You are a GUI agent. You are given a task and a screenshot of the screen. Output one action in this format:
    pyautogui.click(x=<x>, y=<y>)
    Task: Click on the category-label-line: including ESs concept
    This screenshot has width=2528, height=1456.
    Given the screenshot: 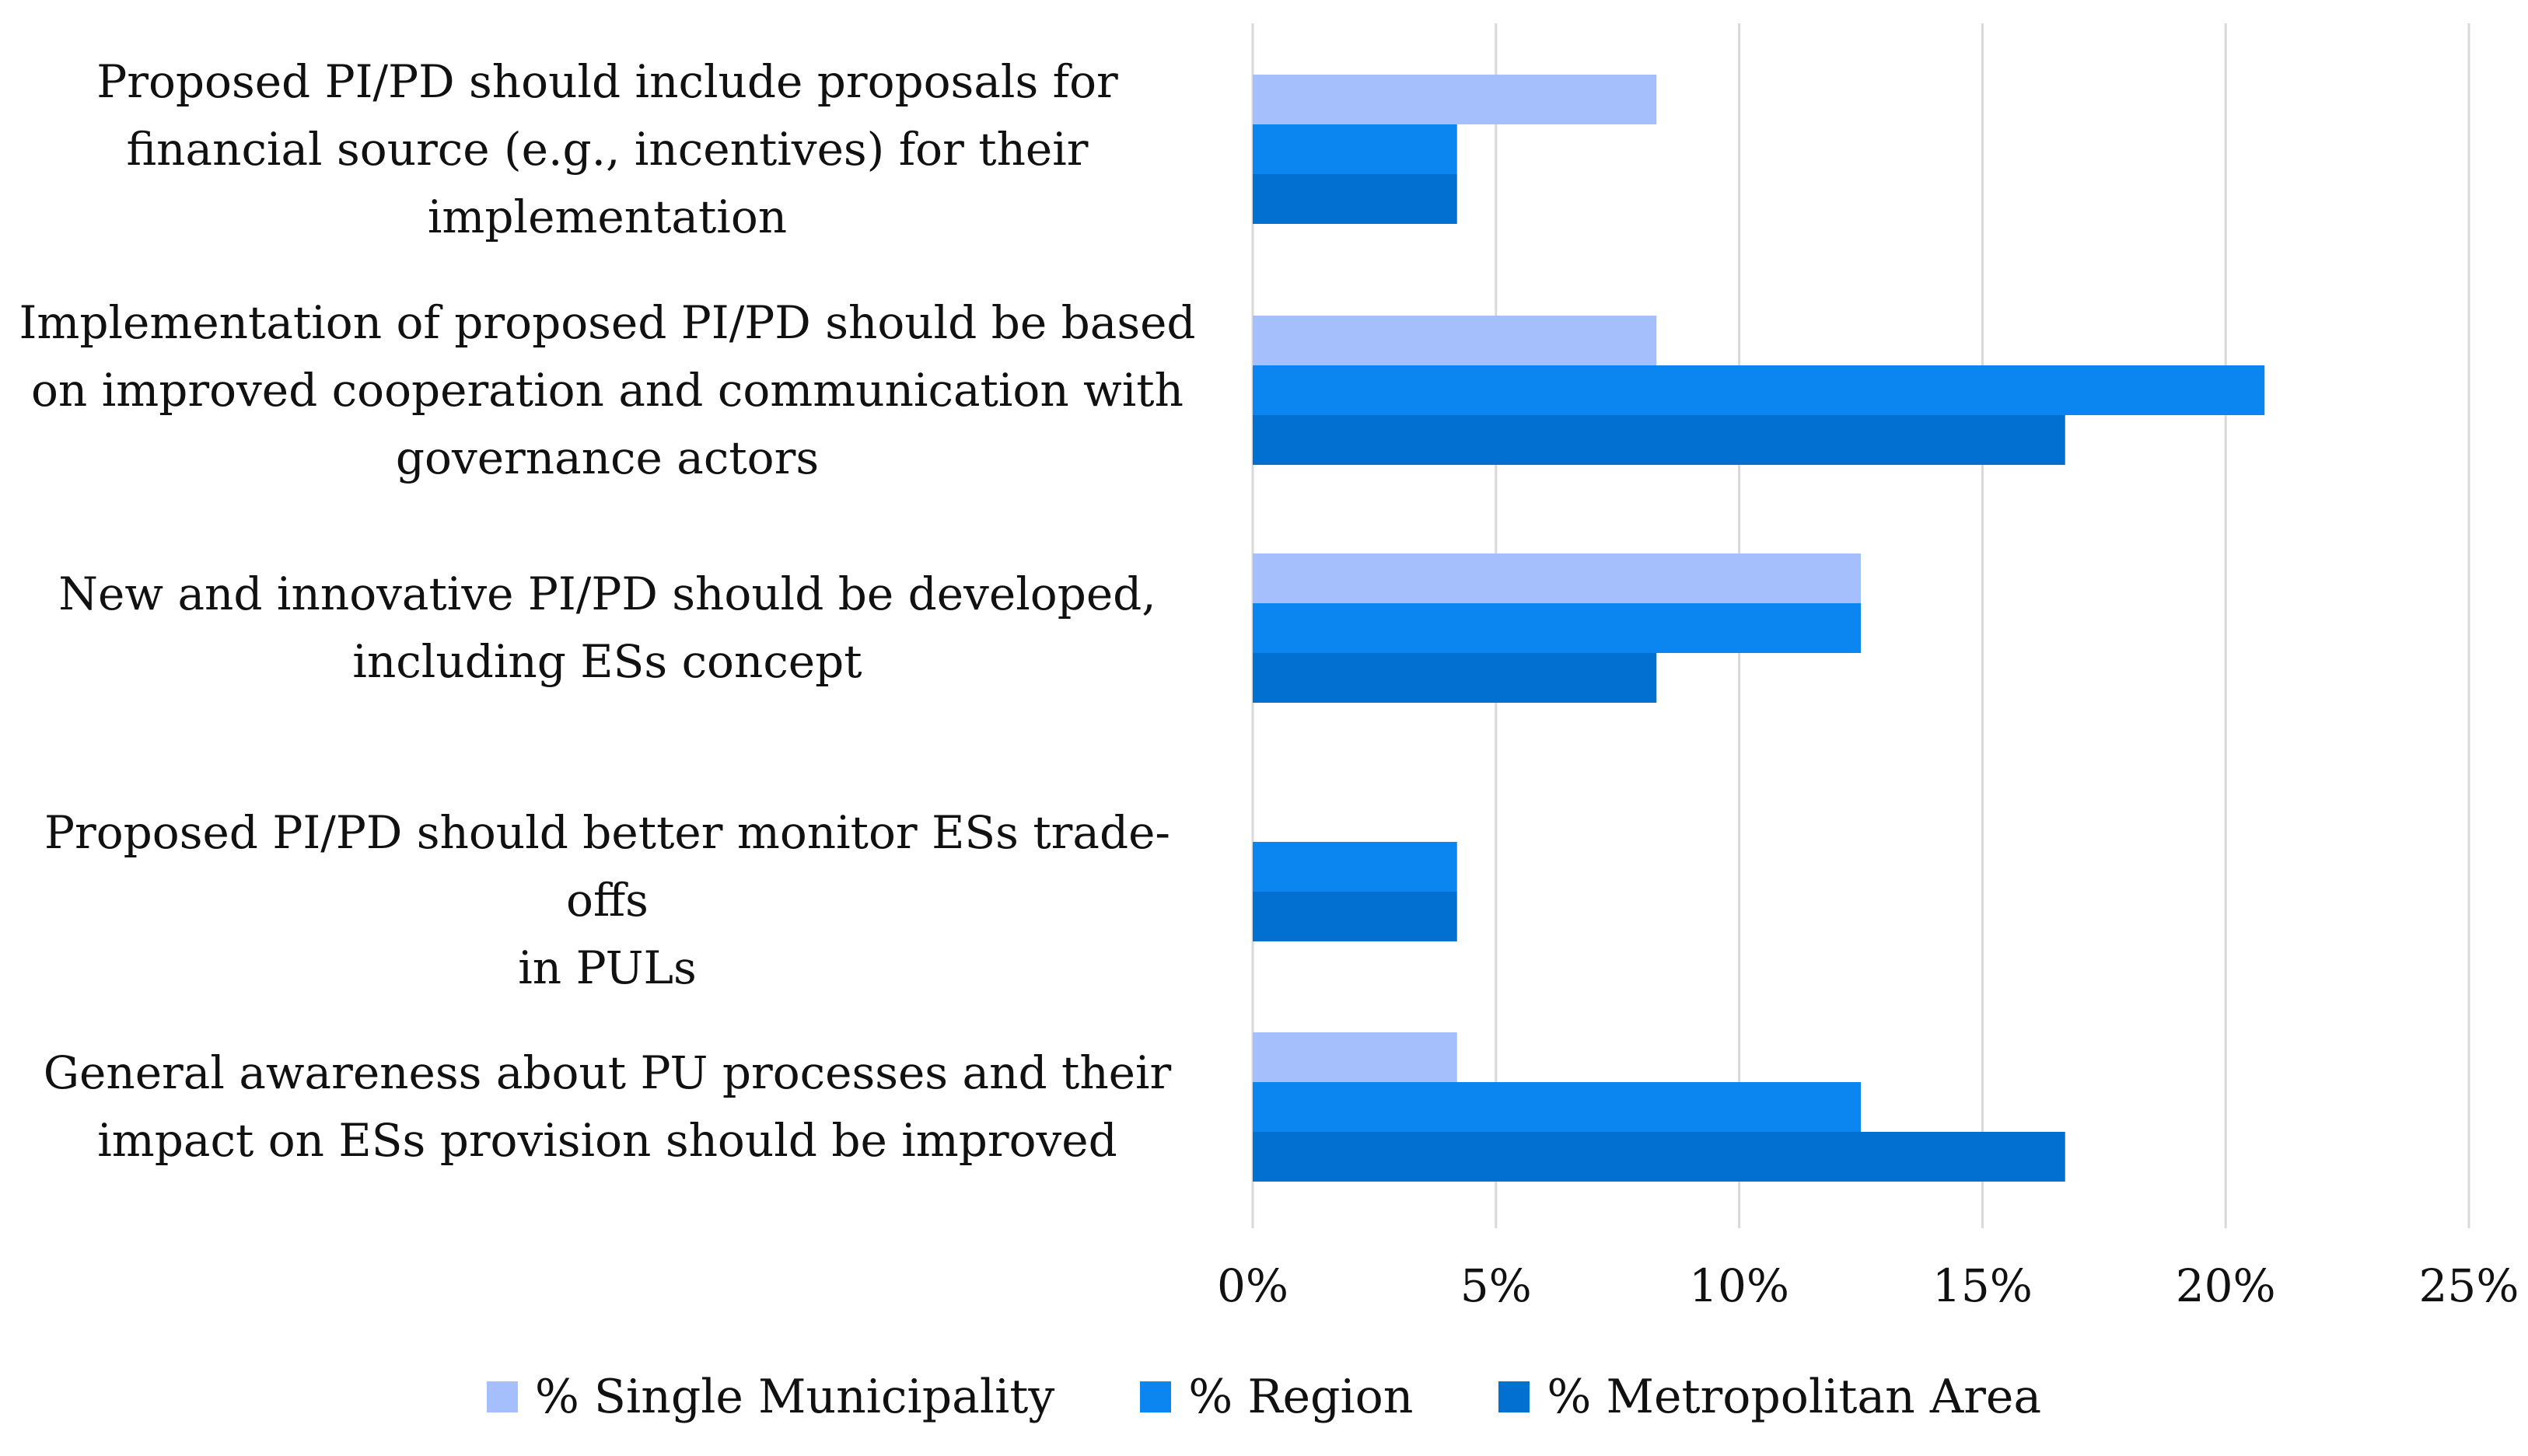 What is the action you would take?
    pyautogui.click(x=607, y=661)
    